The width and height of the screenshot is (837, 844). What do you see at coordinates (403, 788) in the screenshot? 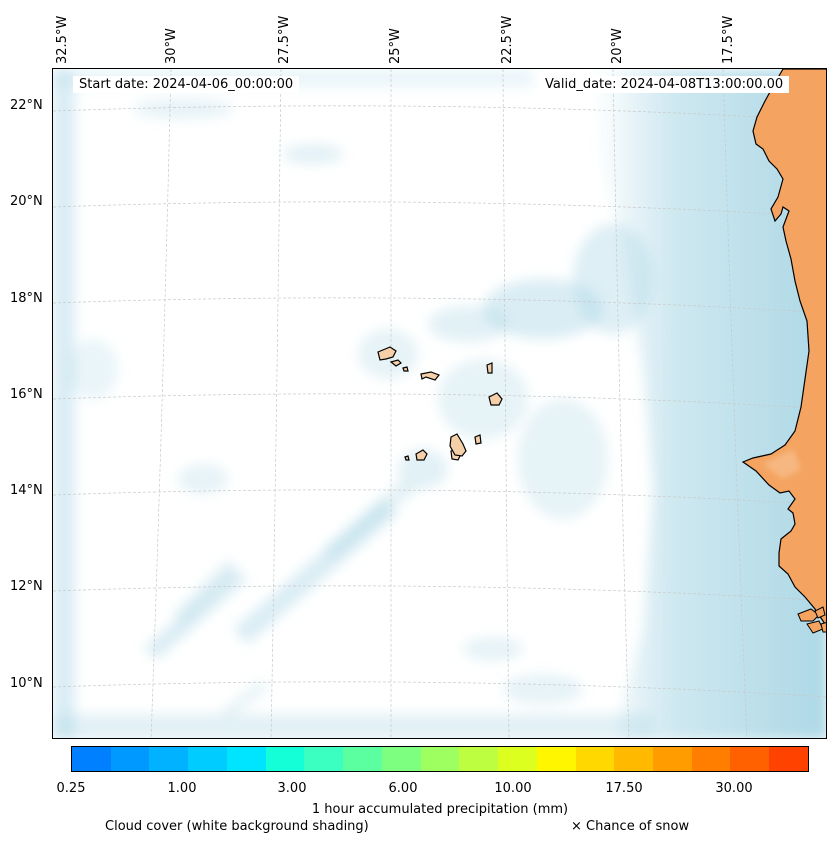
I see `colorbar-tick-label: 6.00` at bounding box center [403, 788].